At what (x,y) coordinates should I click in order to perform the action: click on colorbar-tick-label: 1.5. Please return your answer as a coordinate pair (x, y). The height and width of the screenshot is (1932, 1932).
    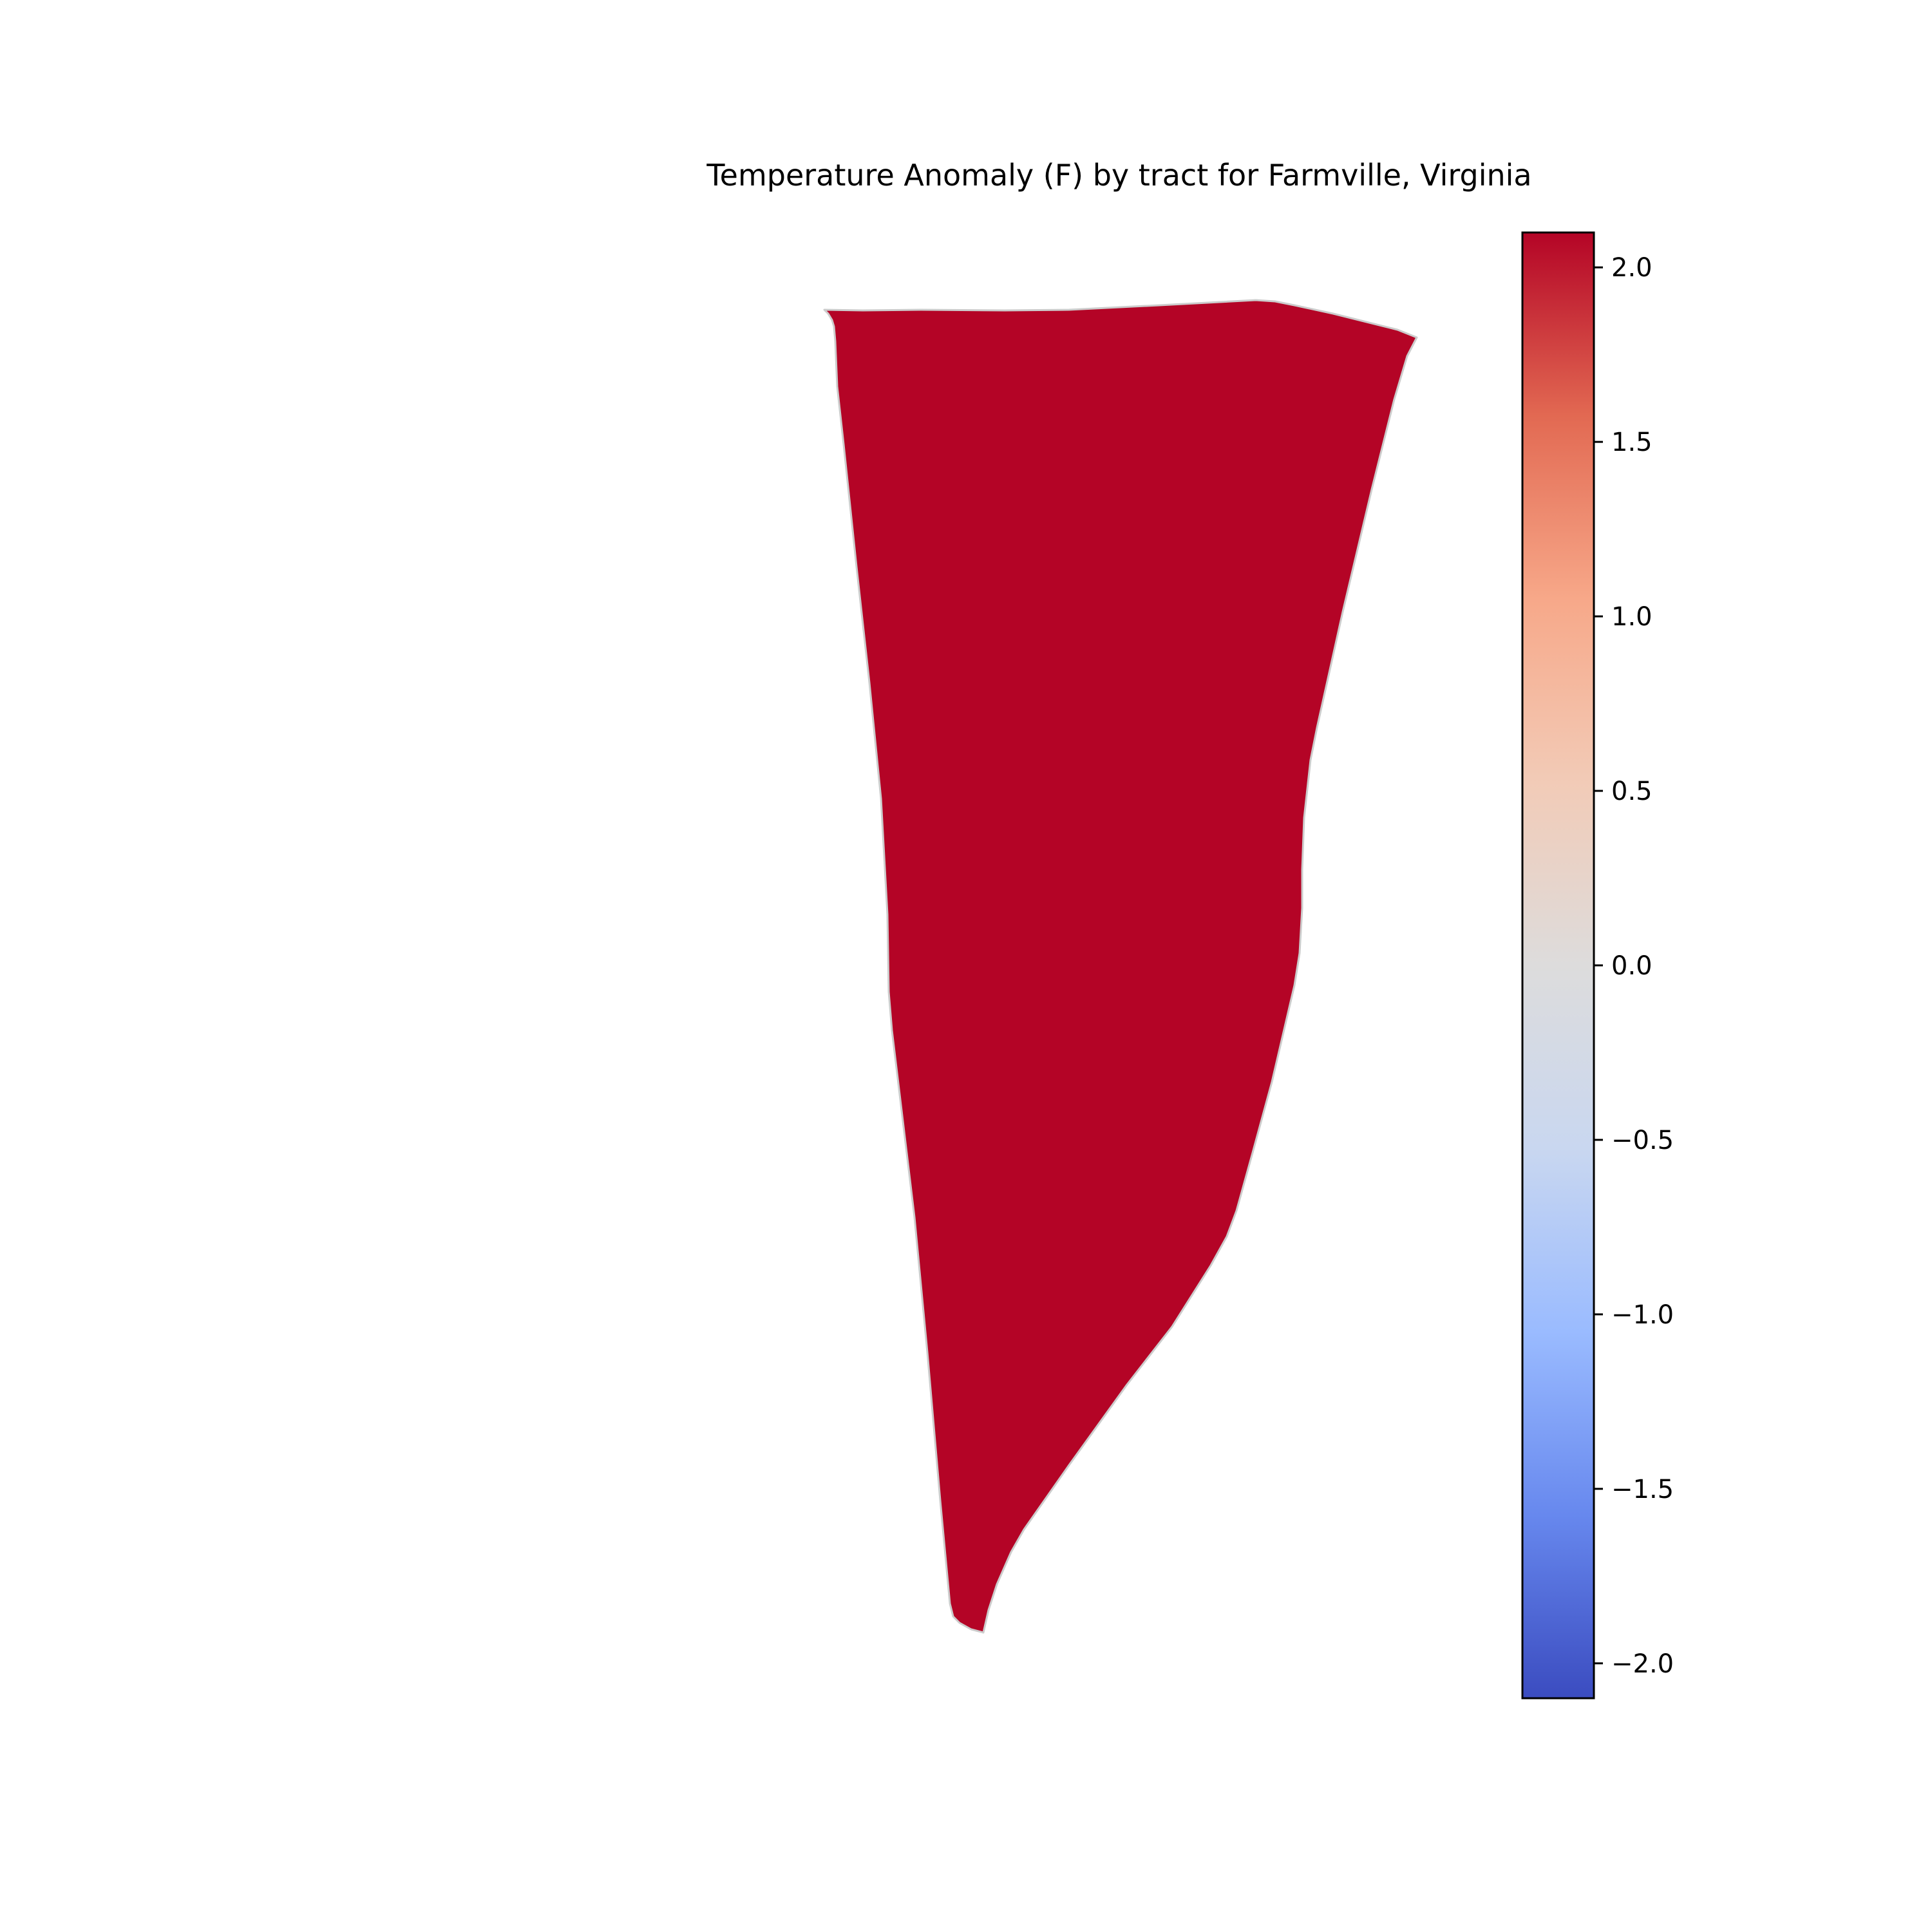
    Looking at the image, I should click on (1632, 443).